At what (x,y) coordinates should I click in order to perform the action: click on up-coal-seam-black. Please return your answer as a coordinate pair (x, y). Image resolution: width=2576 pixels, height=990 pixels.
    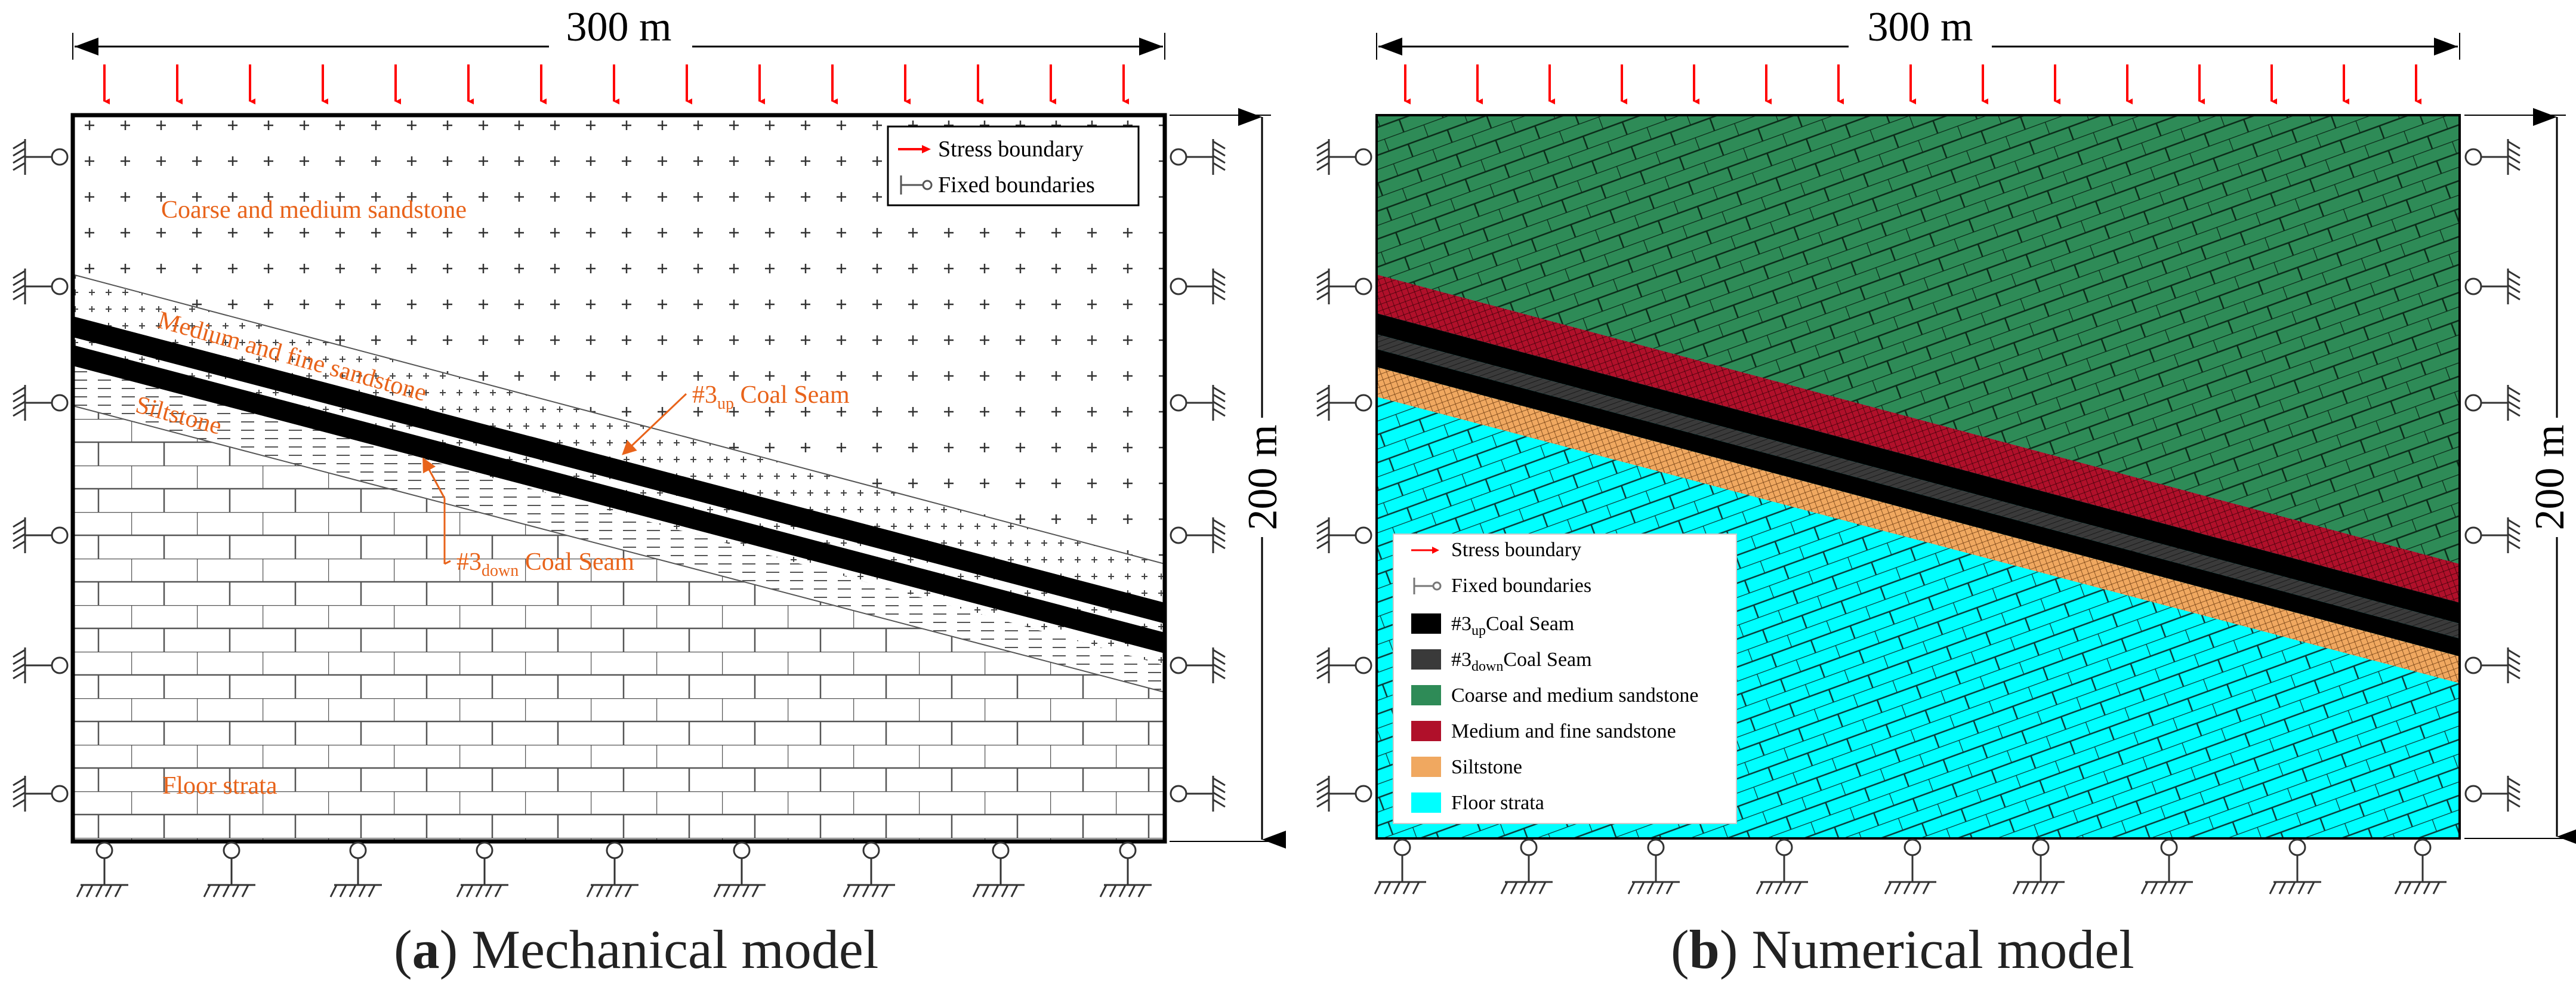
    Looking at the image, I should click on (1918, 468).